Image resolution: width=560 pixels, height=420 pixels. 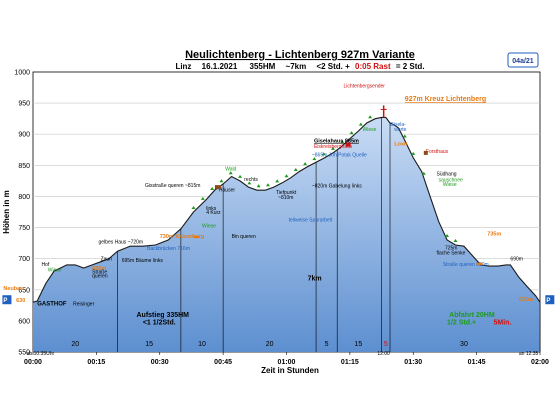 What do you see at coordinates (55, 271) in the screenshot?
I see `annotation-1: Wiese` at bounding box center [55, 271].